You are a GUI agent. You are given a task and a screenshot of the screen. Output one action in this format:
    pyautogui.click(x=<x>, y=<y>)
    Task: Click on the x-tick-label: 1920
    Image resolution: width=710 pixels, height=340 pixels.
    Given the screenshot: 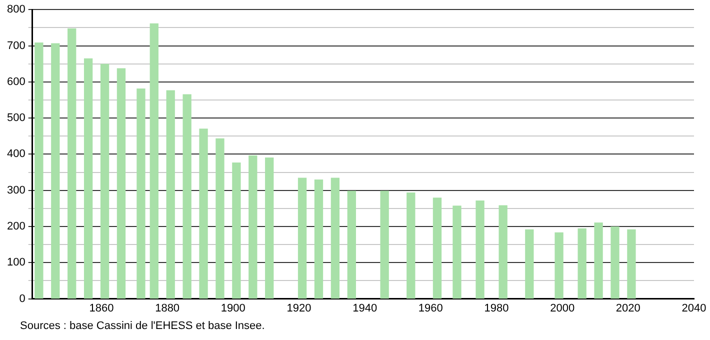 What is the action you would take?
    pyautogui.click(x=299, y=308)
    